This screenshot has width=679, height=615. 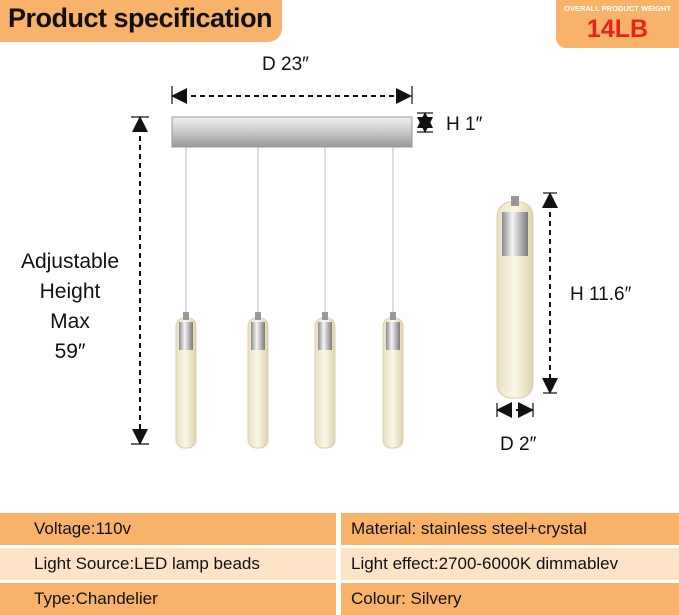 I want to click on title: Product specification, so click(x=140, y=18).